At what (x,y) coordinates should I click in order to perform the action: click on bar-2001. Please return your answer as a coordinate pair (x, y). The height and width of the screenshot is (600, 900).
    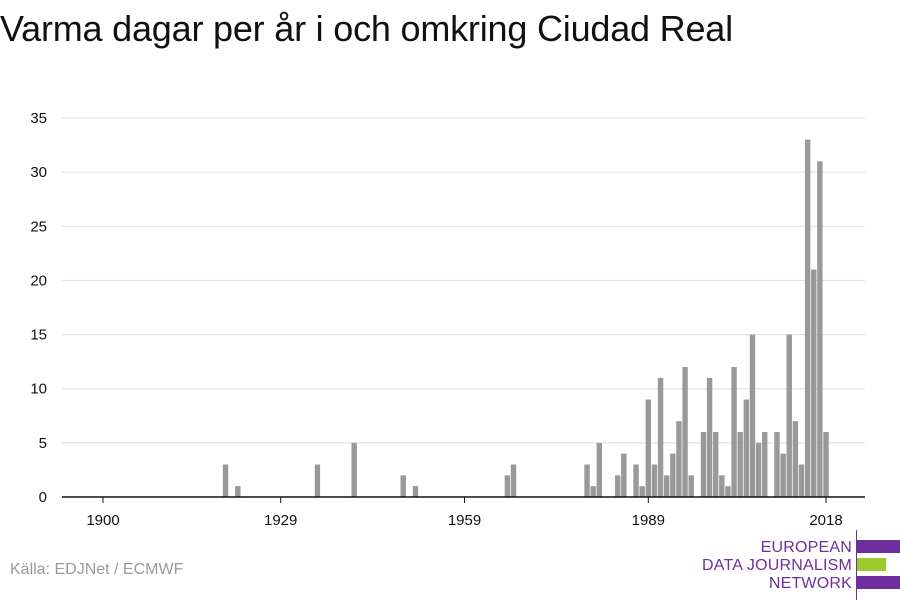
    Looking at the image, I should click on (722, 486).